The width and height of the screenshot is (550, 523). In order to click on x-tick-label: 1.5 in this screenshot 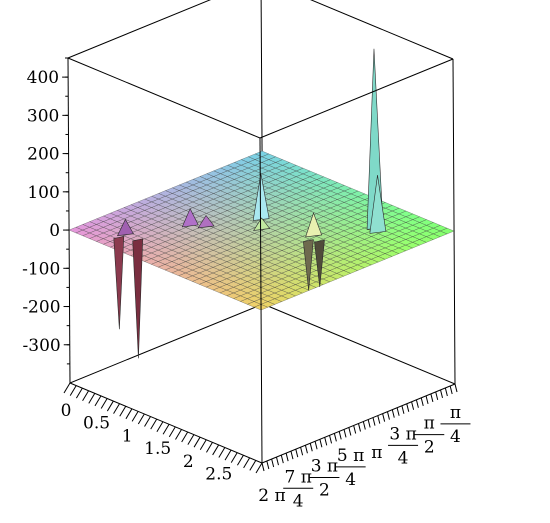, I will do `click(157, 449)`.